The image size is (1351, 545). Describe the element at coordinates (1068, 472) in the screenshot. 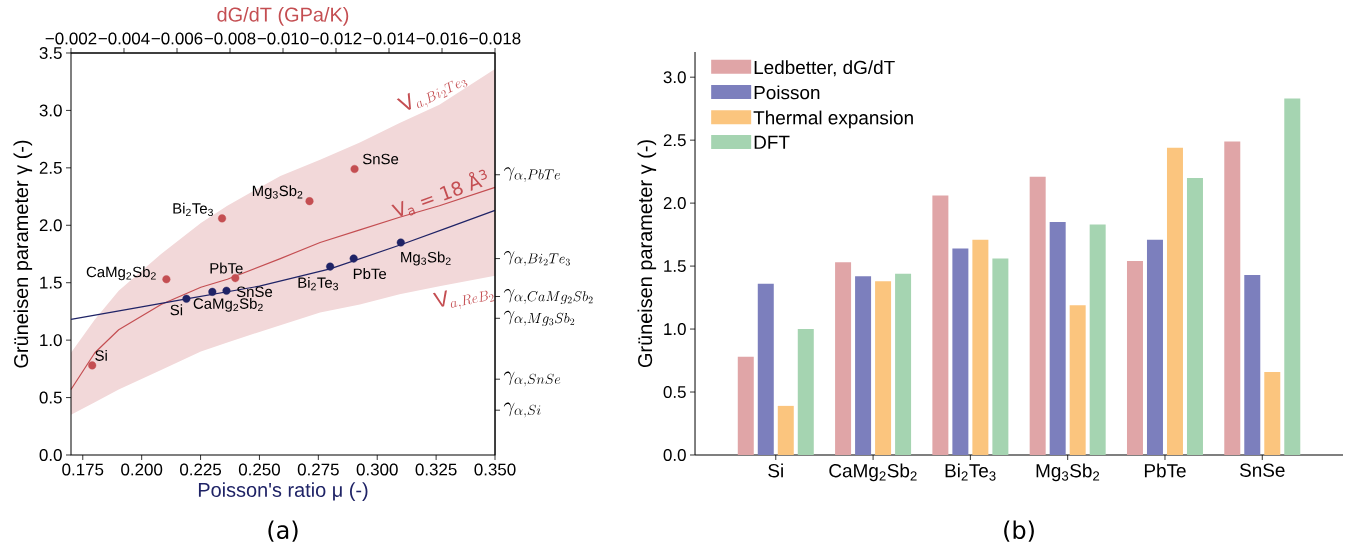

I see `x-tick-label: Mg$_{3}$Sb$_{2}$` at that location.